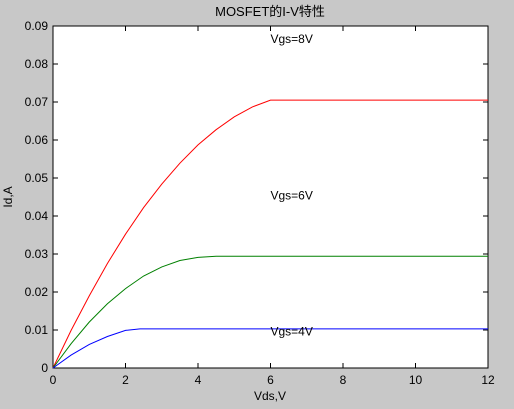  I want to click on y-axis-label: Id,A, so click(8, 196).